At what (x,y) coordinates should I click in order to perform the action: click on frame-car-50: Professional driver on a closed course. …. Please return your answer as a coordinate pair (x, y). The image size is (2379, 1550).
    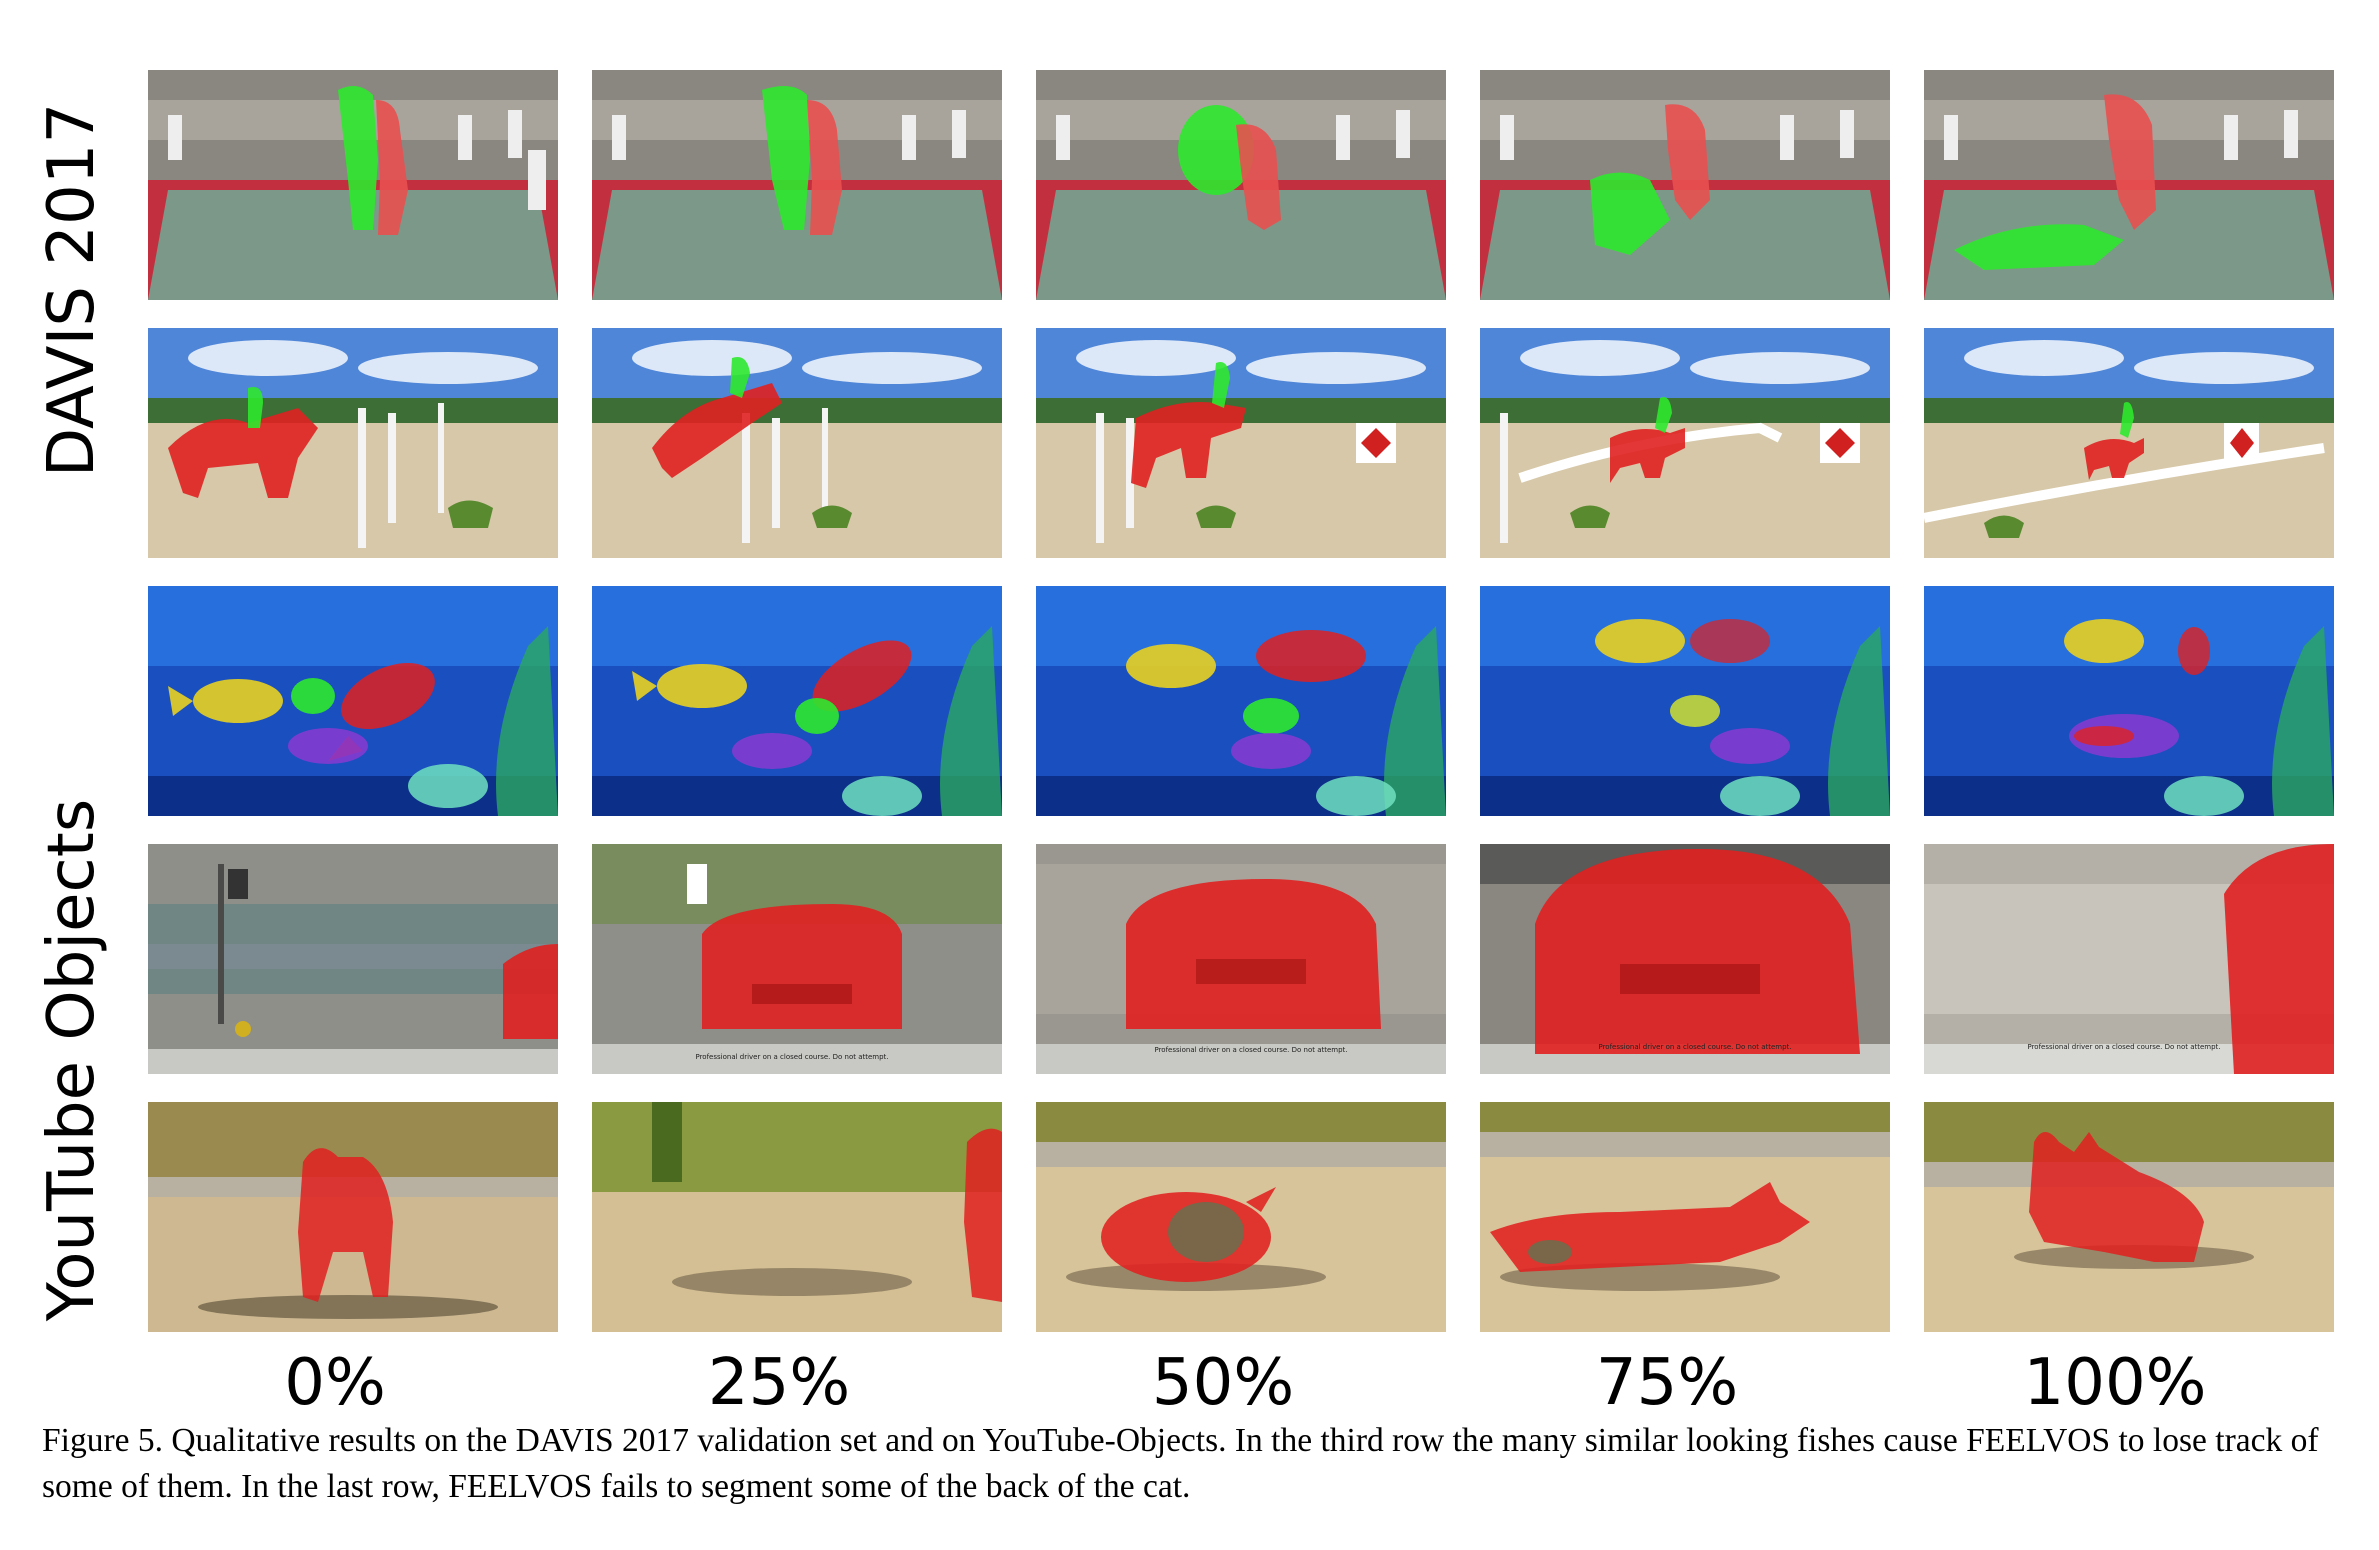
    Looking at the image, I should click on (1241, 959).